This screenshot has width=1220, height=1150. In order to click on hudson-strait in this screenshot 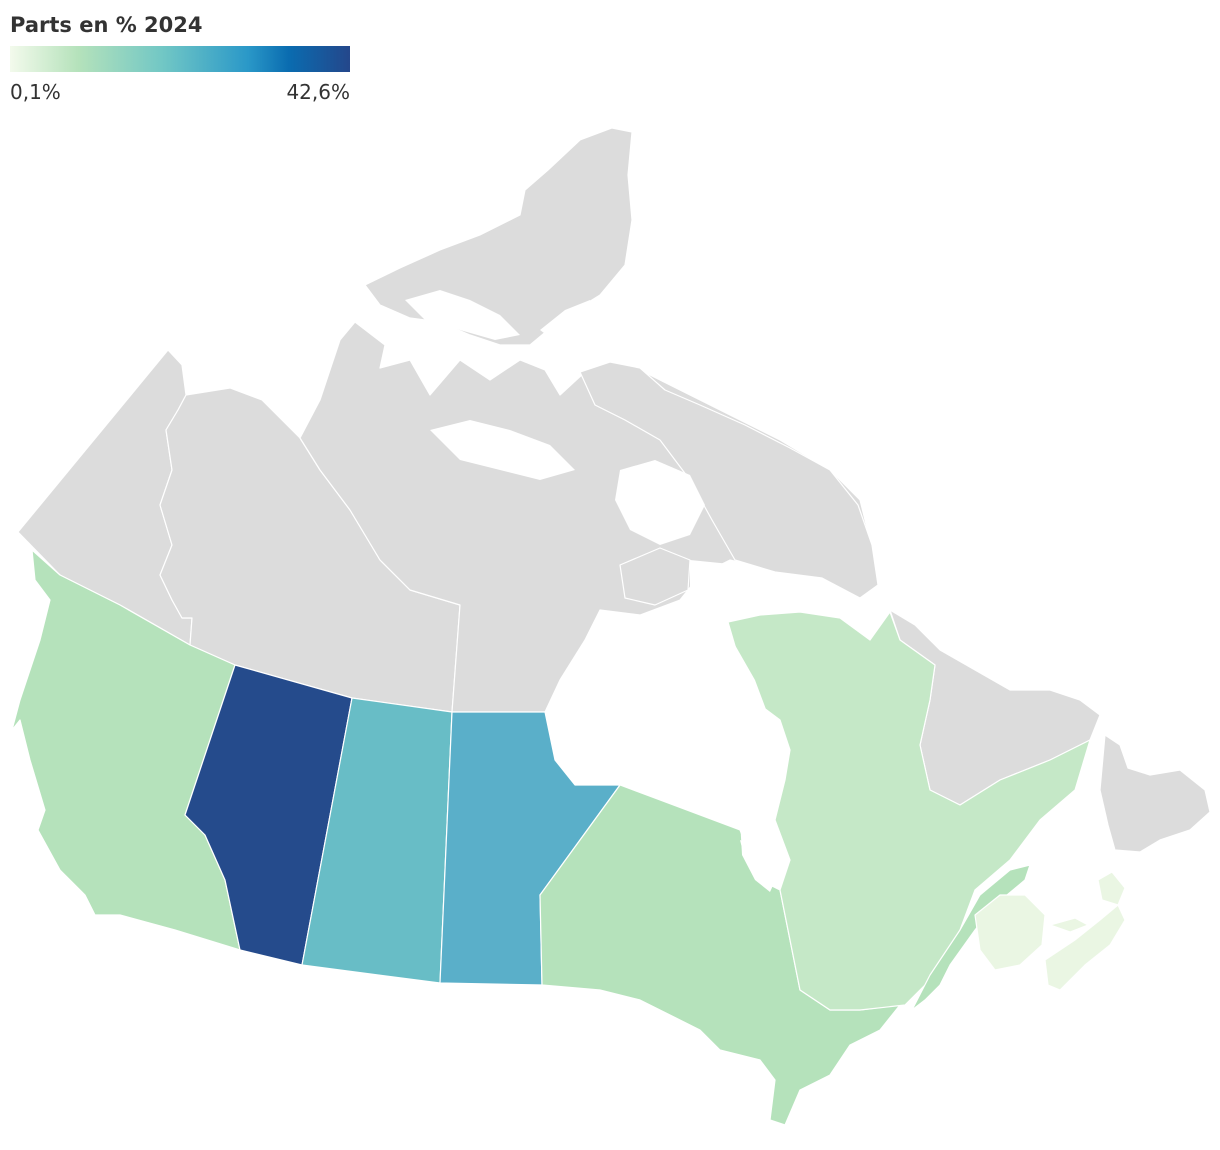, I will do `click(760, 582)`.